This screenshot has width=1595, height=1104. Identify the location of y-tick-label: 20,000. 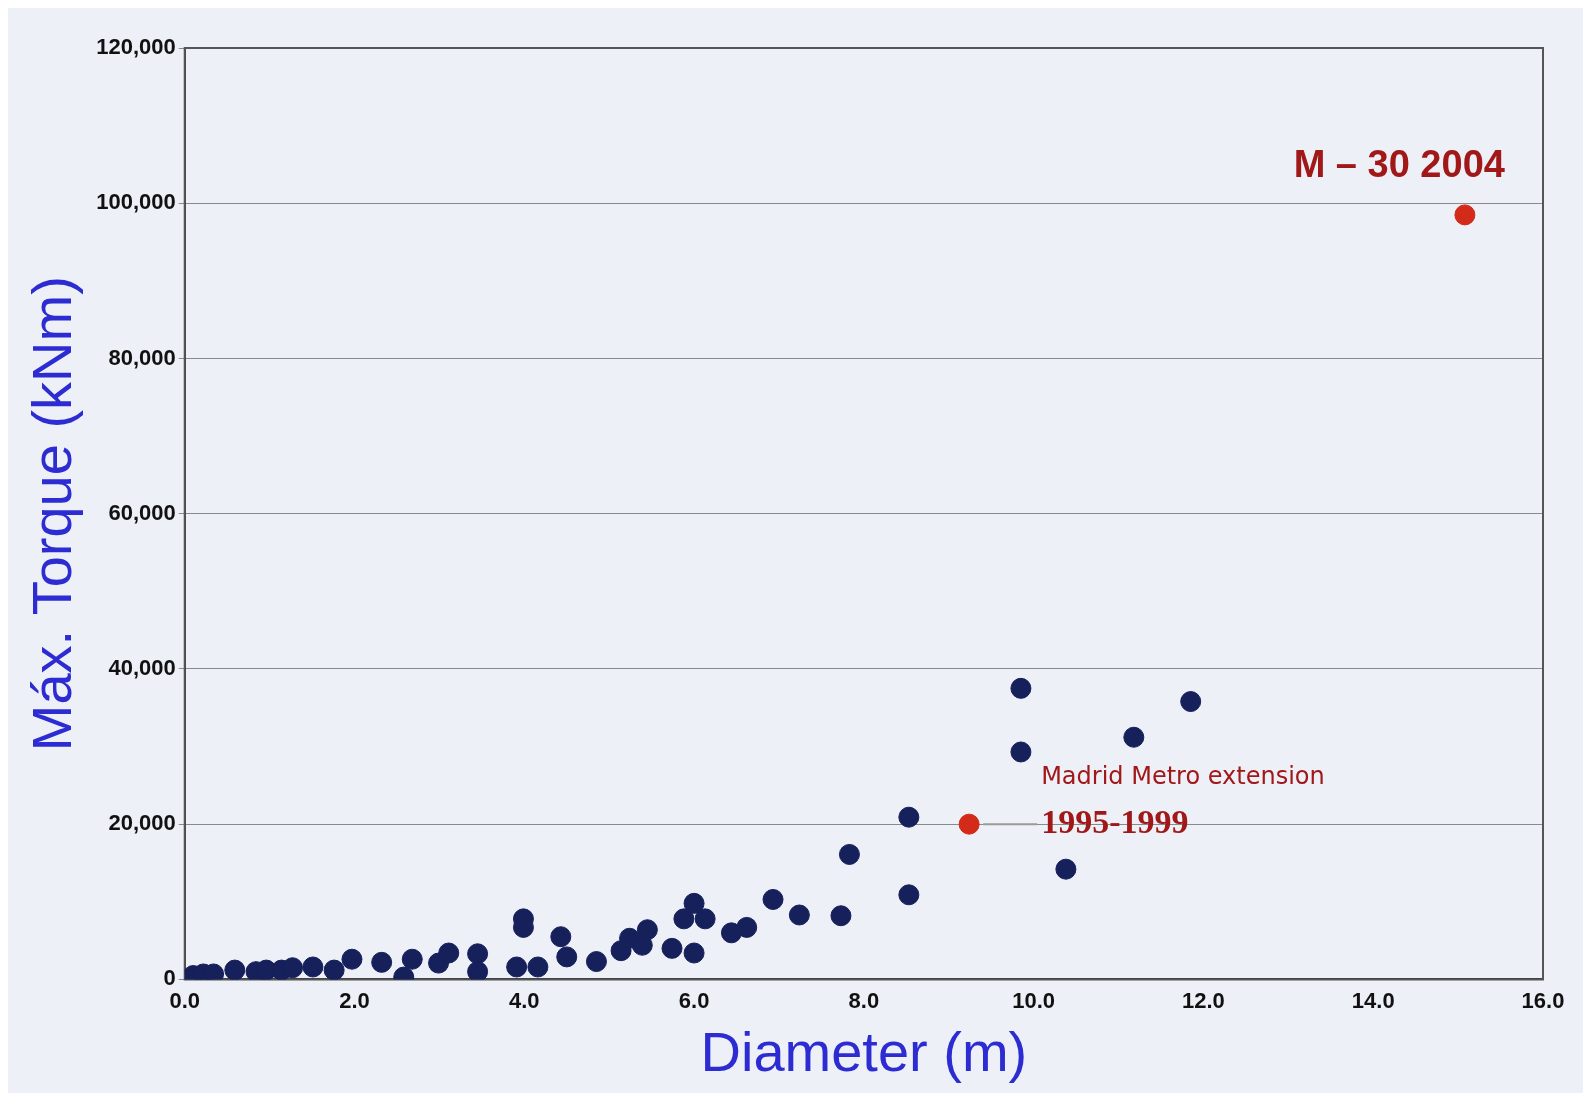
(142, 823).